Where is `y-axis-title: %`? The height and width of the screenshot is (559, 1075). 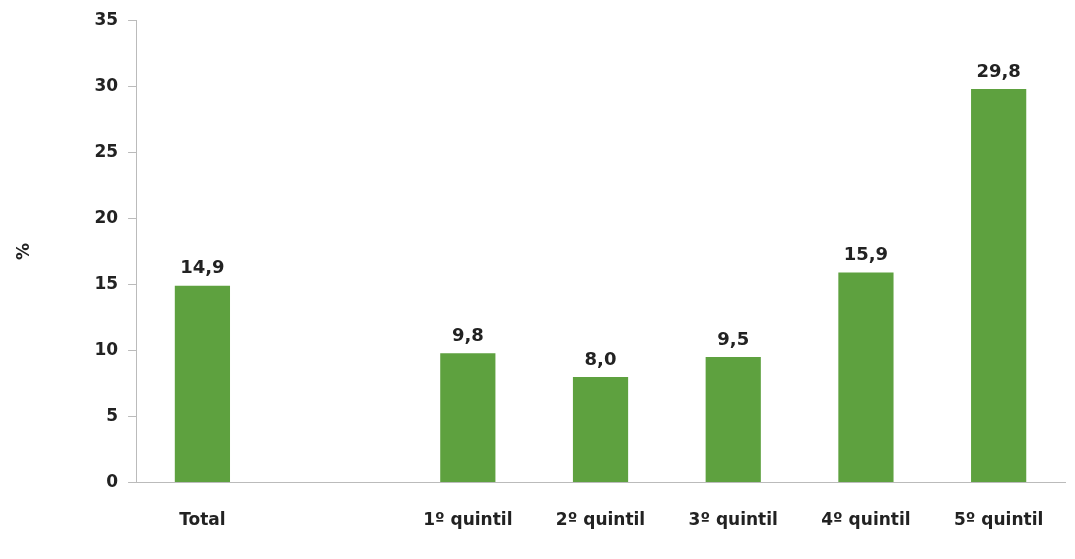 y-axis-title: % is located at coordinates (22, 251).